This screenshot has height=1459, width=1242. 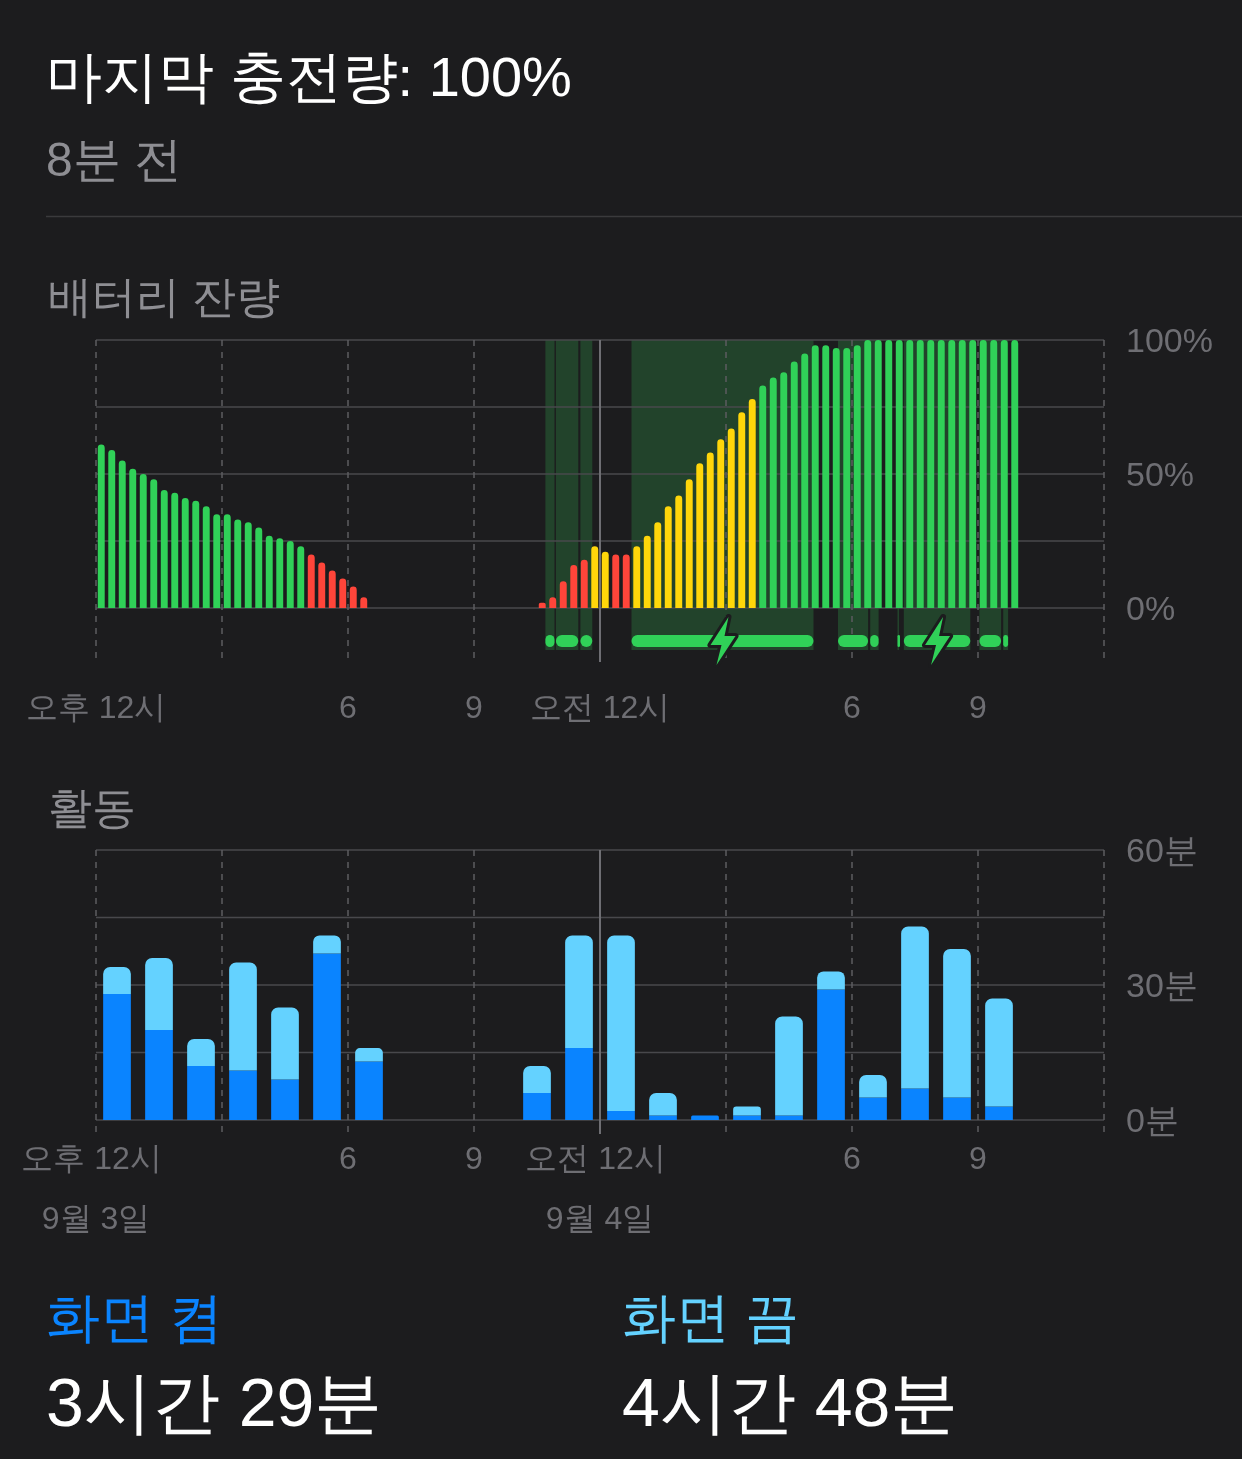 I want to click on y-tick-label: 100%, so click(x=1169, y=340).